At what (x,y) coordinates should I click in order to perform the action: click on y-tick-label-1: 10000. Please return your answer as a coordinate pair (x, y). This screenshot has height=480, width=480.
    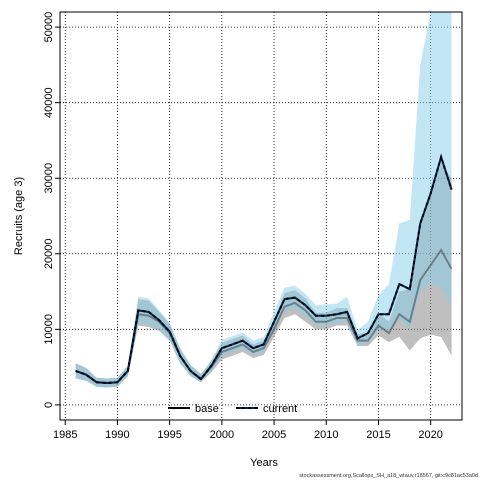
    Looking at the image, I should click on (49, 329).